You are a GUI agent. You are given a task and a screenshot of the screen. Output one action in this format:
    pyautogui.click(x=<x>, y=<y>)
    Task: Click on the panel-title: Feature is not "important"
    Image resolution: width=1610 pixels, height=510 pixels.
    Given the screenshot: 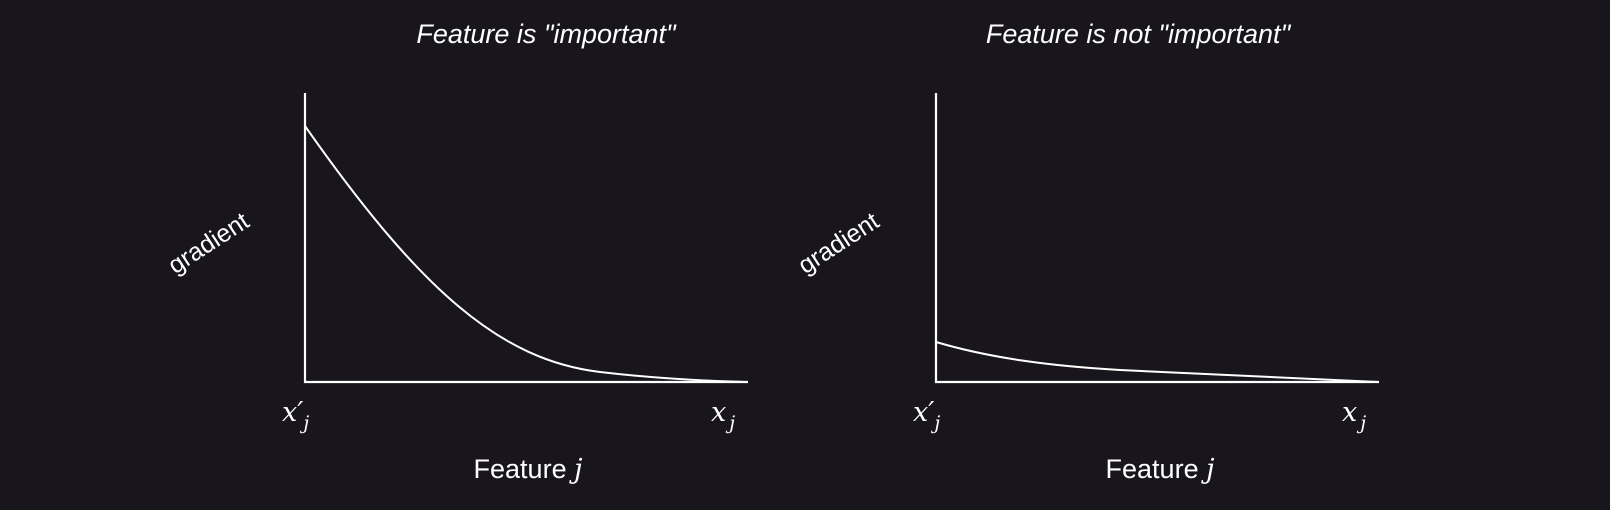 What is the action you would take?
    pyautogui.click(x=1139, y=34)
    